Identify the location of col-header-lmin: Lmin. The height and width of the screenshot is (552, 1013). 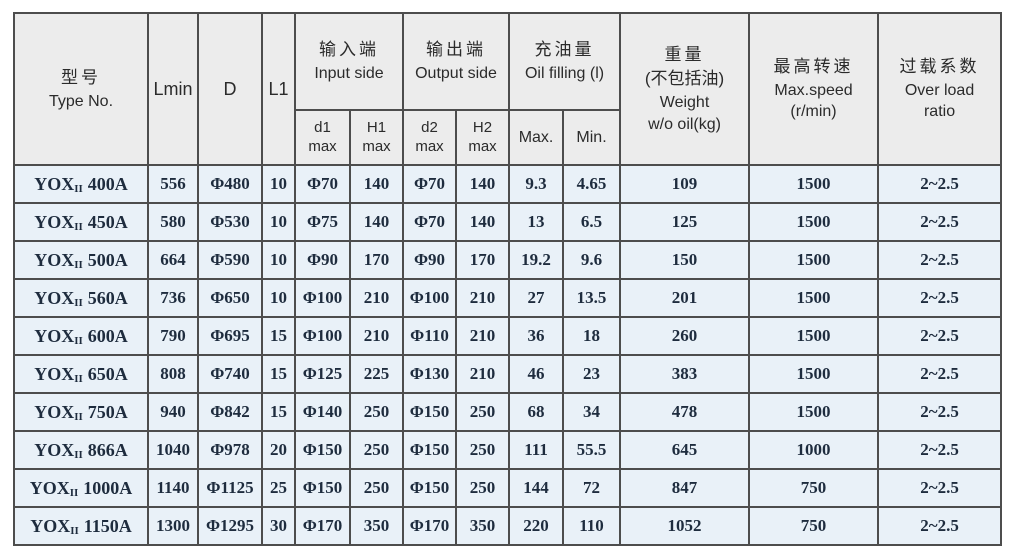
(173, 89).